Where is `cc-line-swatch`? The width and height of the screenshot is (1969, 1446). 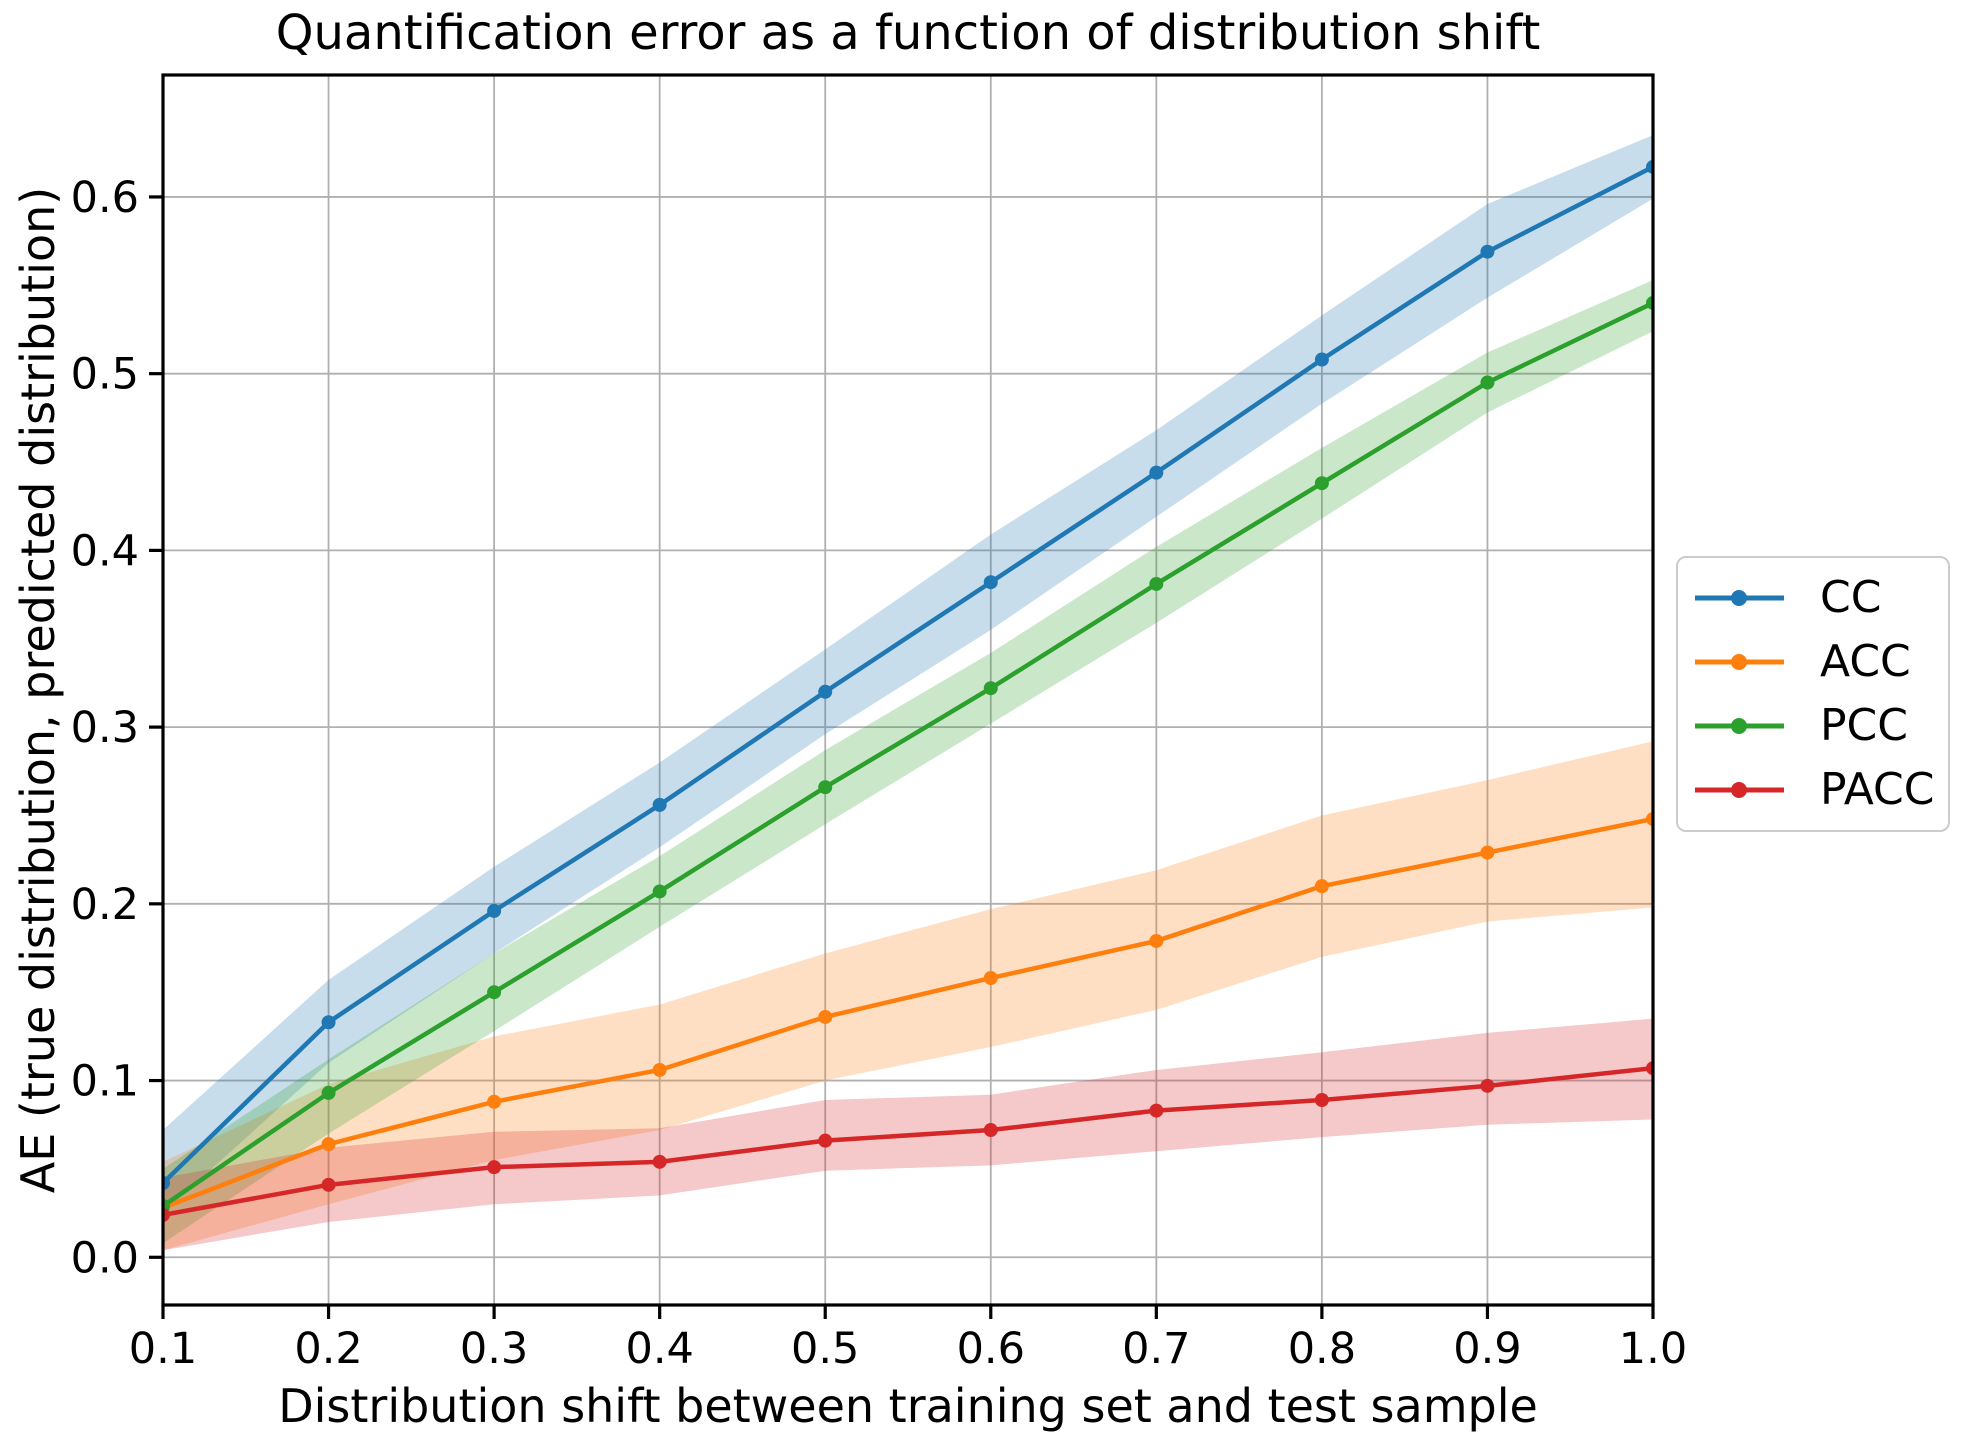 cc-line-swatch is located at coordinates (1739, 598).